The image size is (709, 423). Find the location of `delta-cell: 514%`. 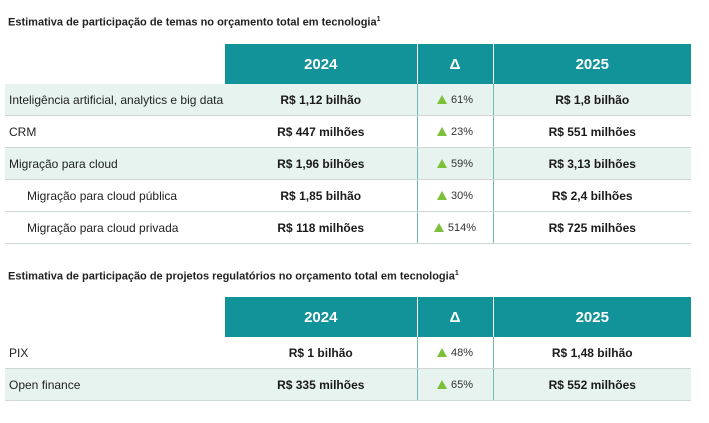

delta-cell: 514% is located at coordinates (455, 227).